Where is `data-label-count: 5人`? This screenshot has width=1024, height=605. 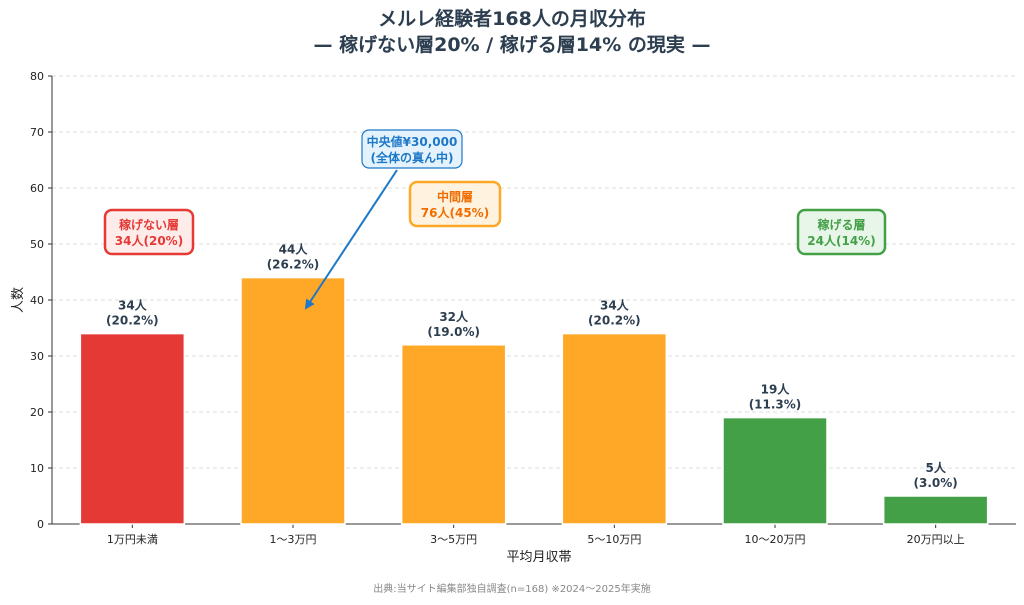
data-label-count: 5人 is located at coordinates (935, 467).